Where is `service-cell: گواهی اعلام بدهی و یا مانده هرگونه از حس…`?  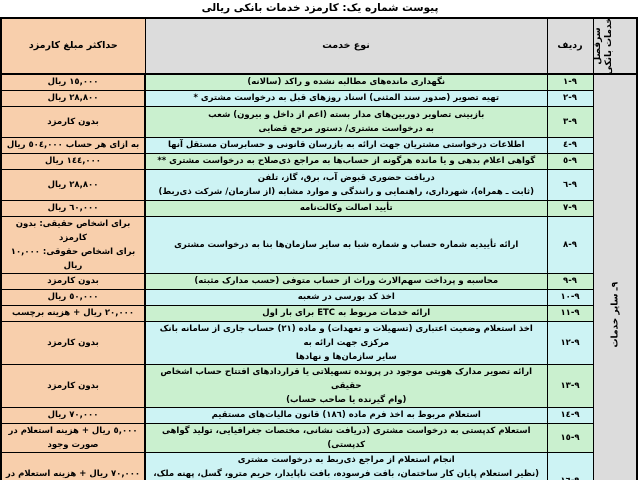
service-cell: گواهی اعلام بدهی و یا مانده هرگونه از حس… is located at coordinates (346, 161).